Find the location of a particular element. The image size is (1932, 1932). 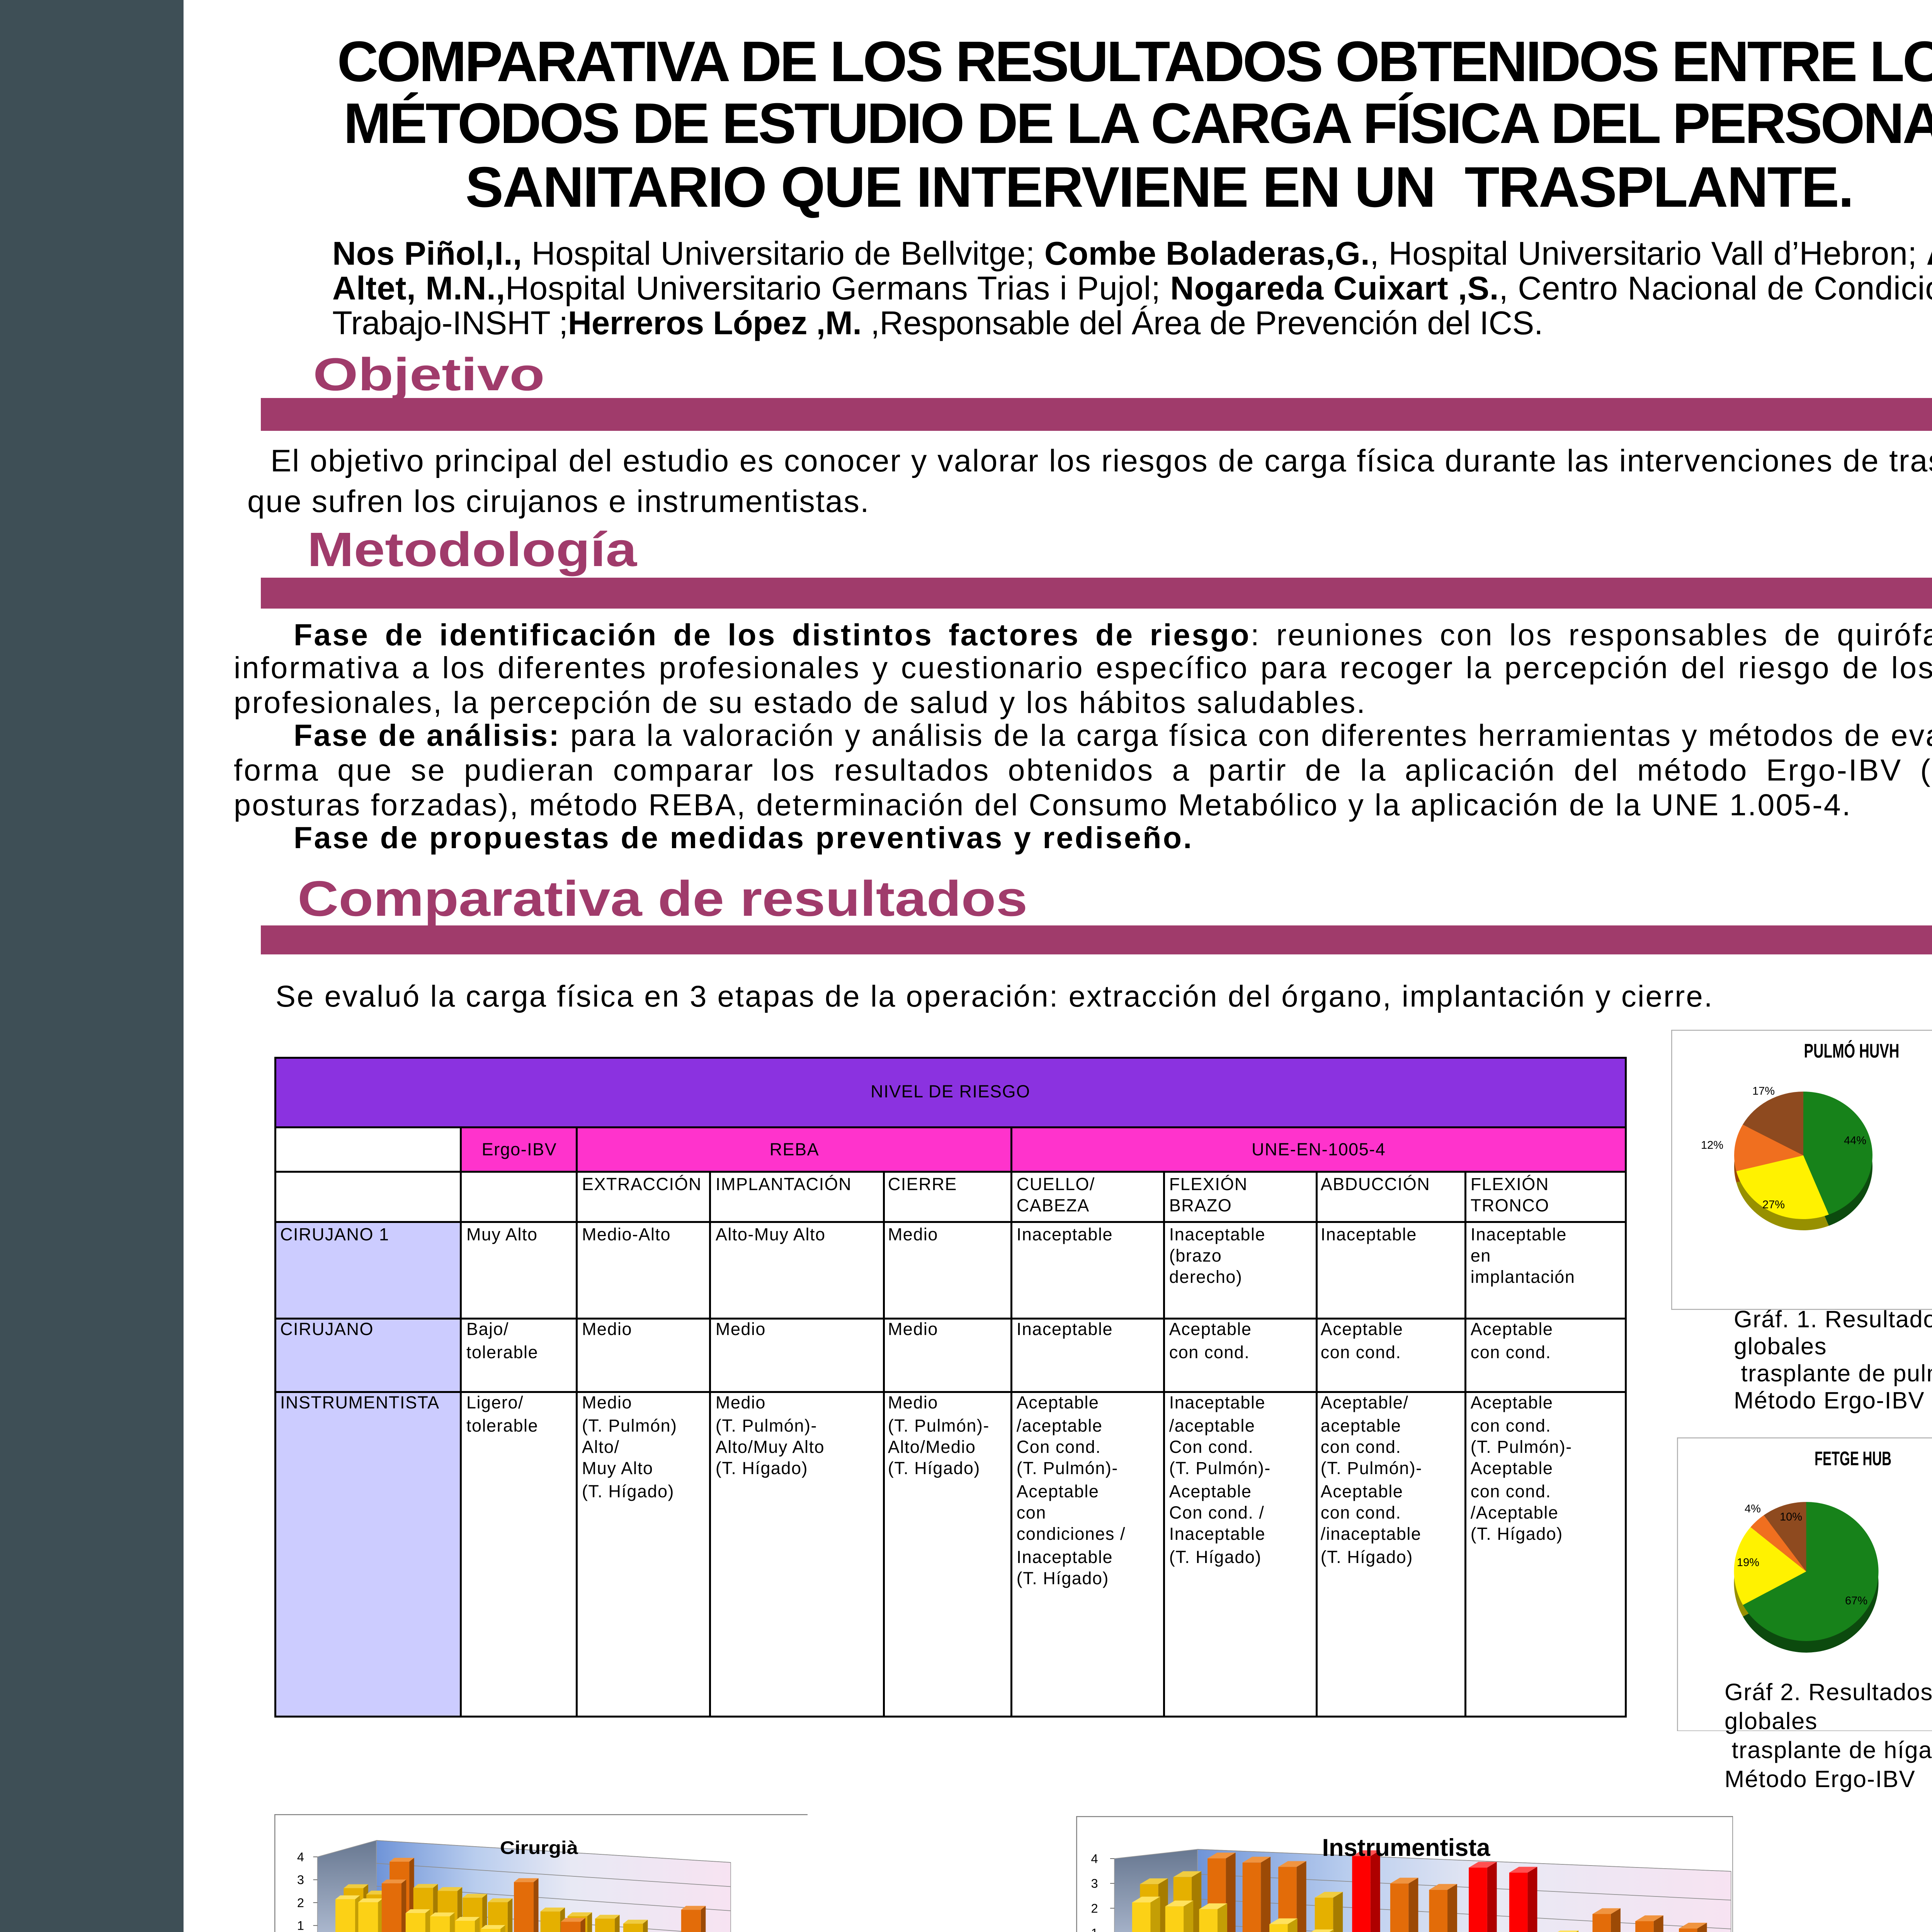

svg-text: 19% is located at coordinates (1747, 1562).